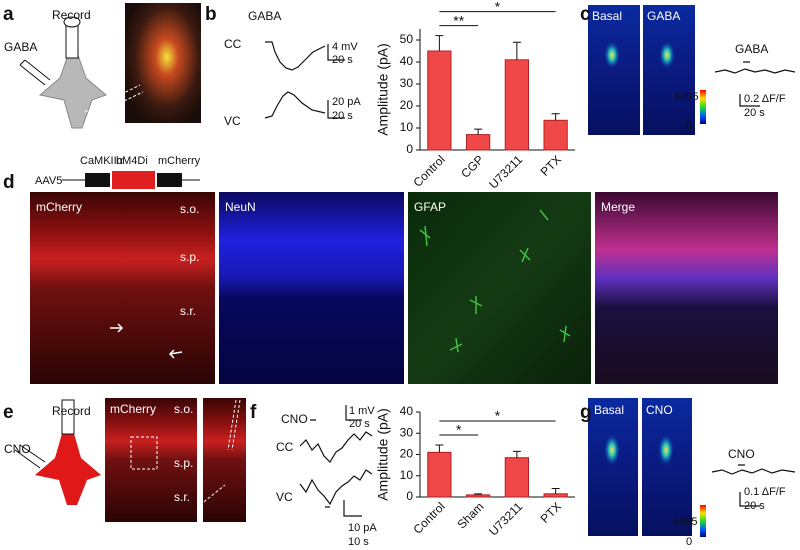  What do you see at coordinates (253, 412) in the screenshot?
I see `label: f` at bounding box center [253, 412].